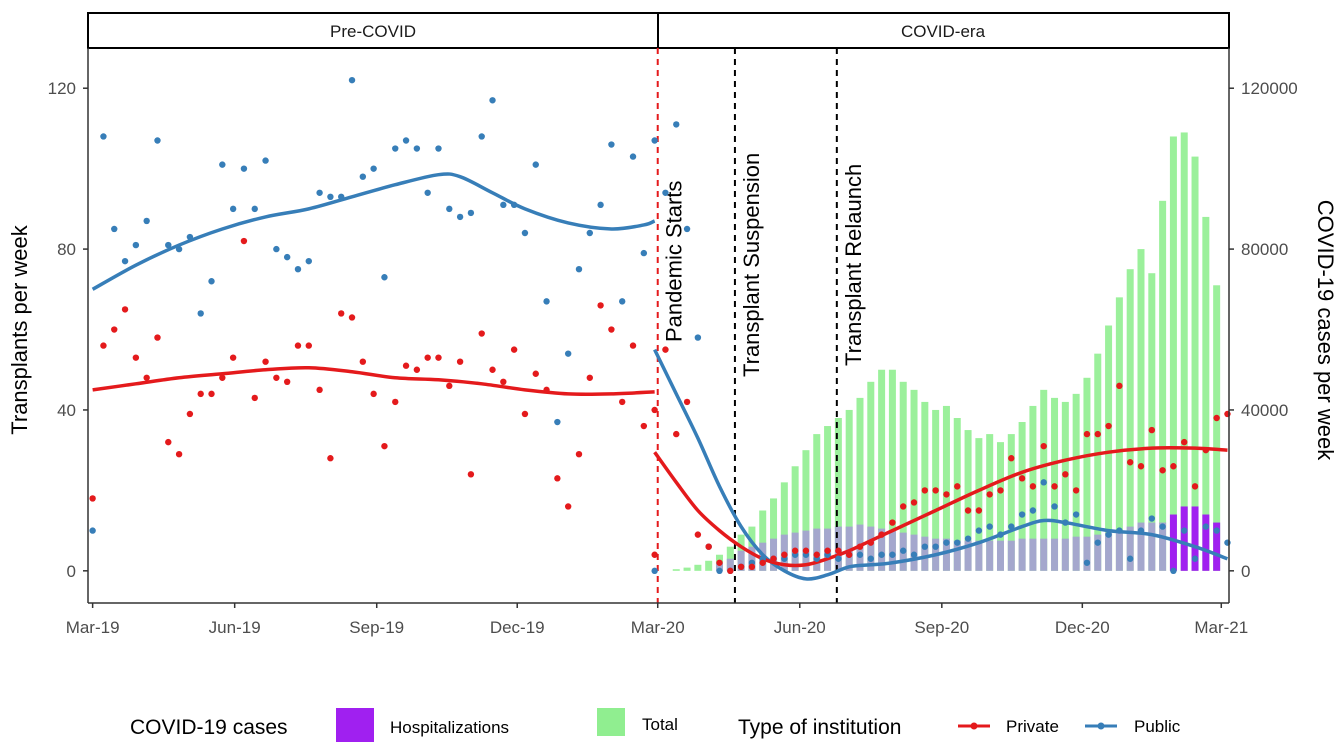  What do you see at coordinates (376, 627) in the screenshot?
I see `x-tick-label: Sep-19` at bounding box center [376, 627].